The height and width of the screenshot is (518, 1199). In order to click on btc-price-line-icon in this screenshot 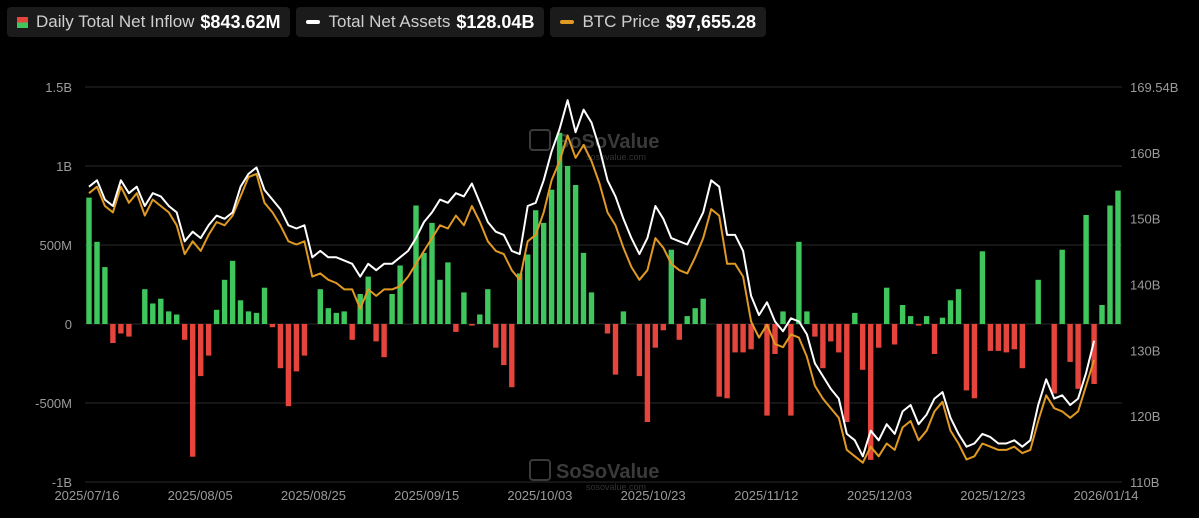, I will do `click(567, 22)`.